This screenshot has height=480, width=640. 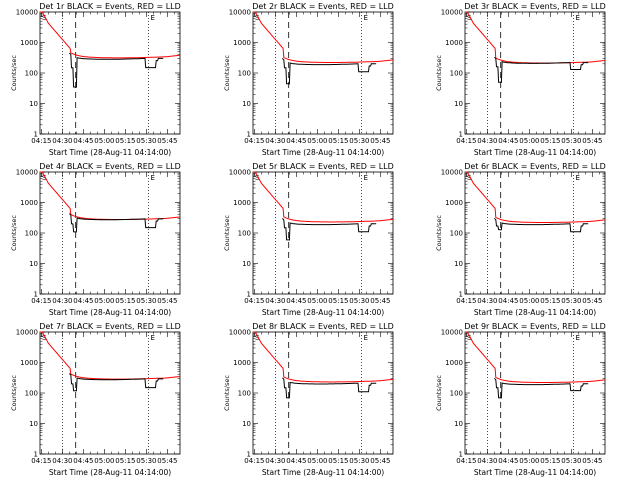 I want to click on chart-title: Det 9r BLACK = Events, RED = LLD, so click(x=535, y=326).